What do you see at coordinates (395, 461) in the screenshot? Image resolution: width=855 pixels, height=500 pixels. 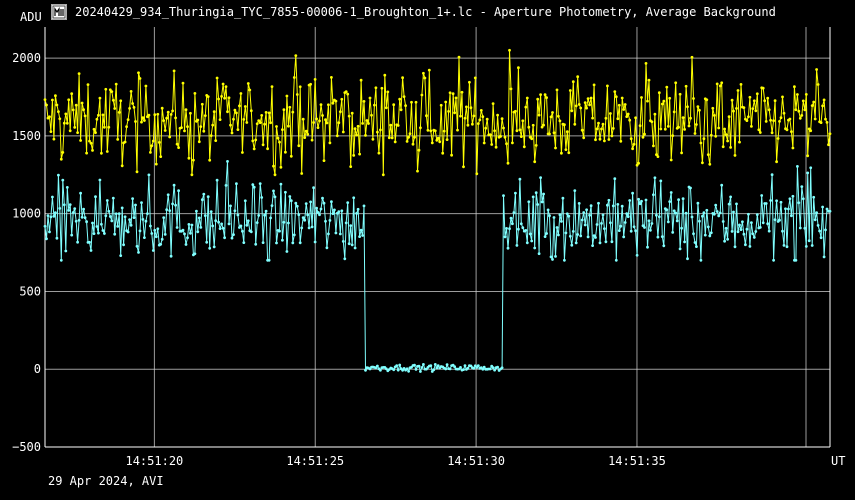 I see `x-tick-labels: 14:51:20 14:51:25 14:51:30 14:51:35` at bounding box center [395, 461].